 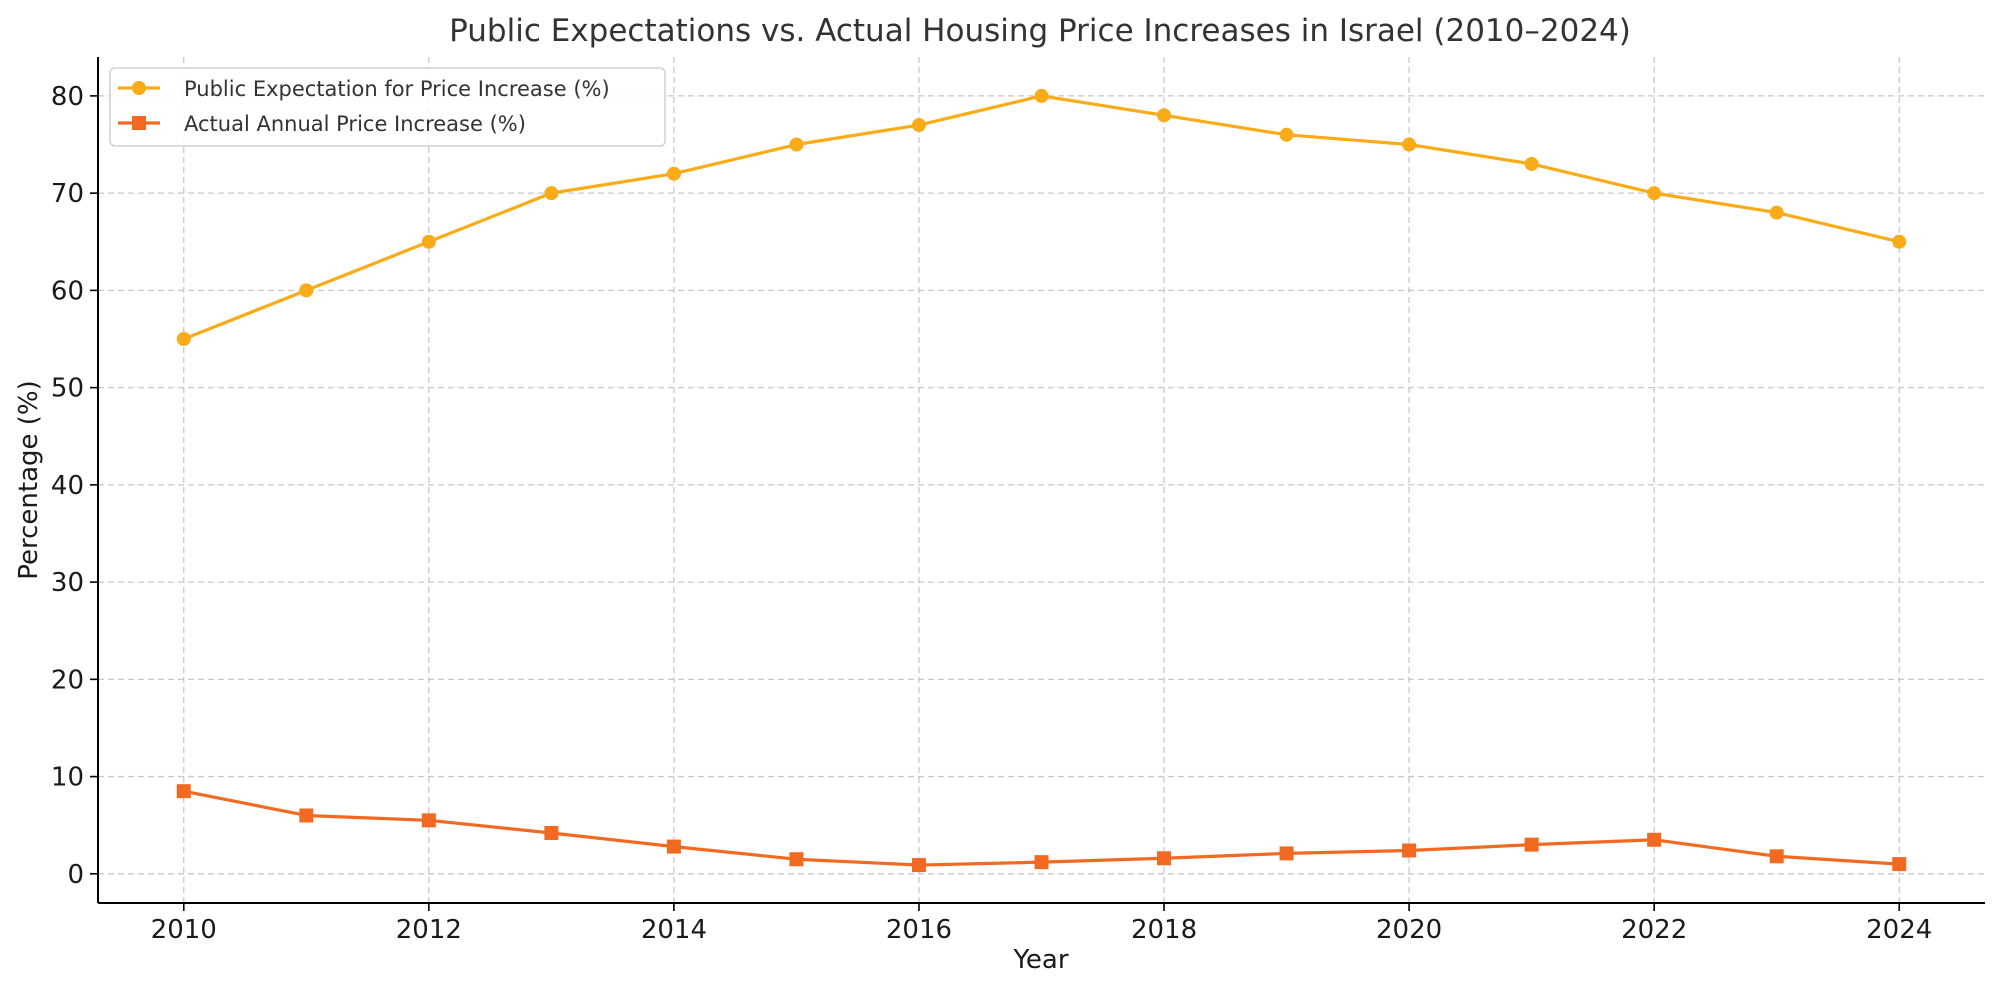 I want to click on y-tick-label: 0, so click(x=75, y=875).